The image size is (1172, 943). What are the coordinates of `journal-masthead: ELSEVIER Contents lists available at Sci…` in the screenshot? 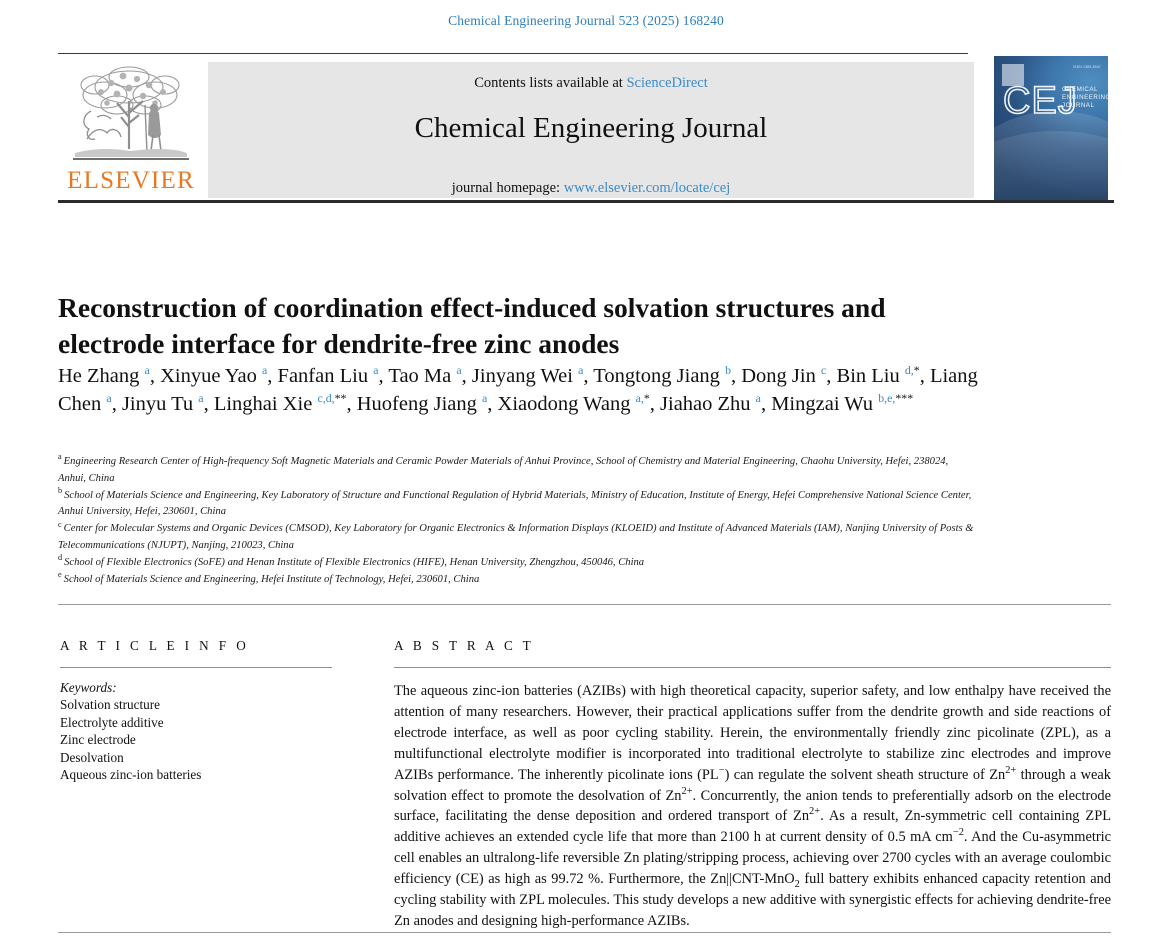 It's located at (586, 128).